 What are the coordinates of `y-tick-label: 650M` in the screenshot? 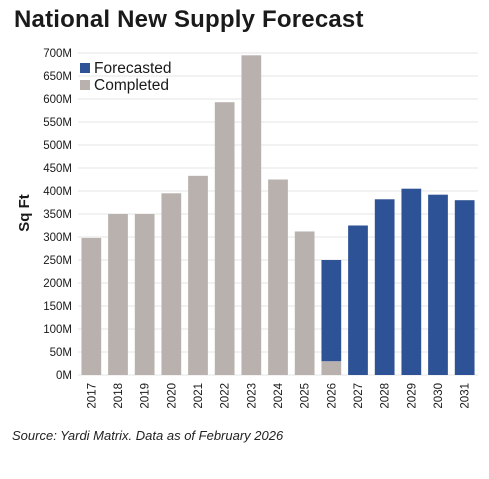 It's located at (57, 77).